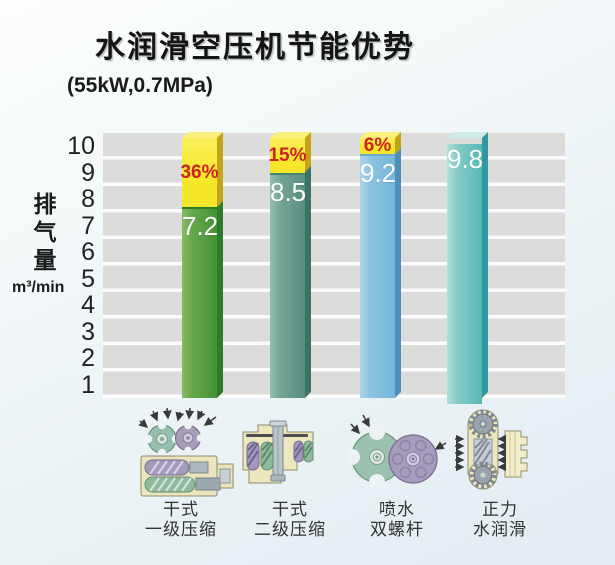  Describe the element at coordinates (200, 302) in the screenshot. I see `bar-value-segment: 7.2` at that location.